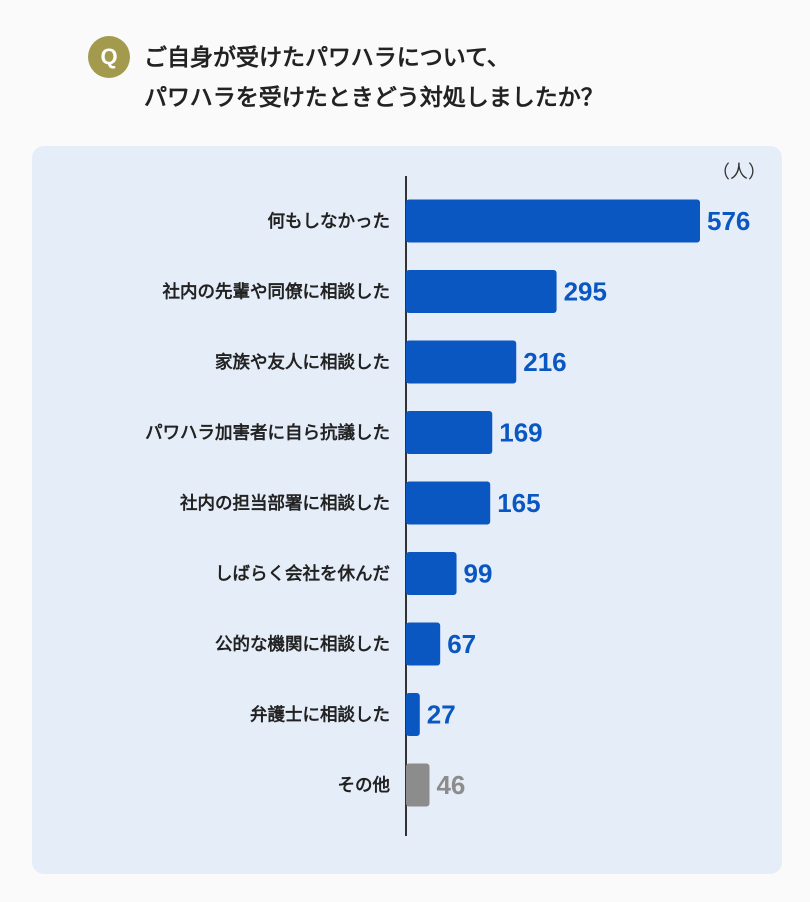  What do you see at coordinates (109, 57) in the screenshot?
I see `question-badge: Q` at bounding box center [109, 57].